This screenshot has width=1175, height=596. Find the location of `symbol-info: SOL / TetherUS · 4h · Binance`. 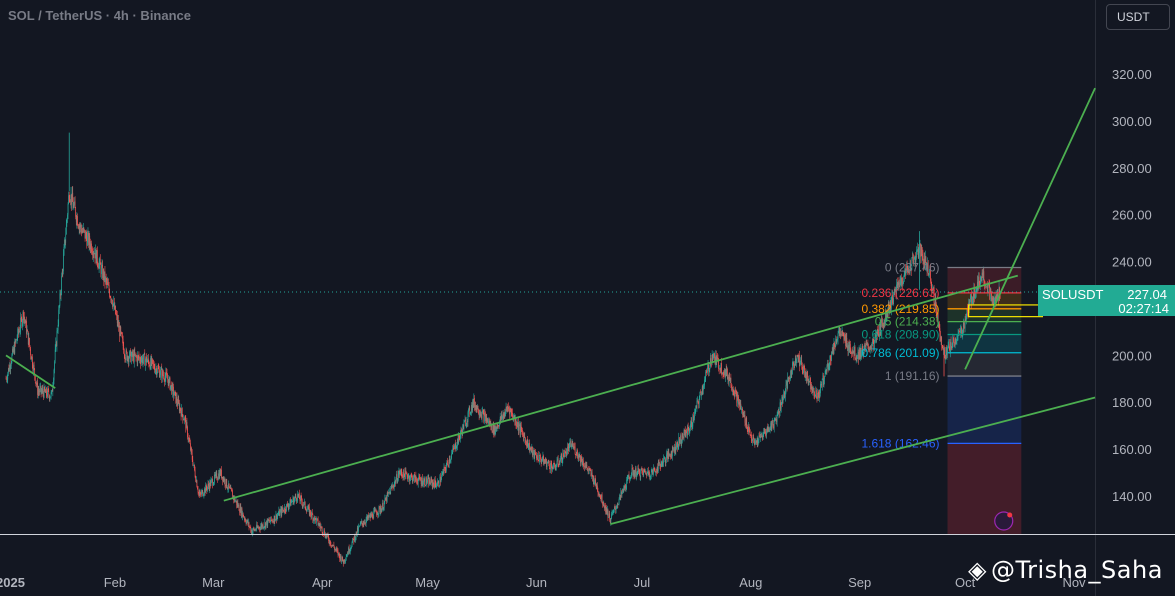

symbol-info: SOL / TetherUS · 4h · Binance is located at coordinates (99, 15).